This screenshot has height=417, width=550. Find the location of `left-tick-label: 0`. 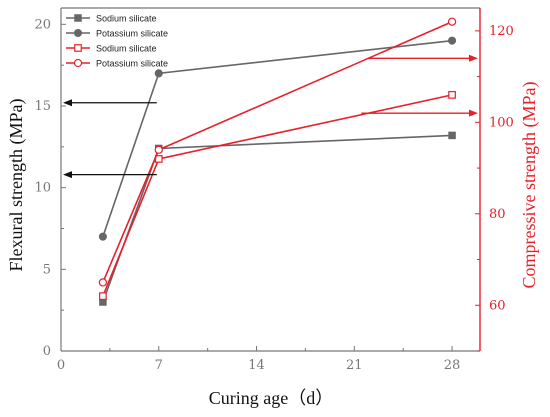

left-tick-label: 0 is located at coordinates (47, 351).